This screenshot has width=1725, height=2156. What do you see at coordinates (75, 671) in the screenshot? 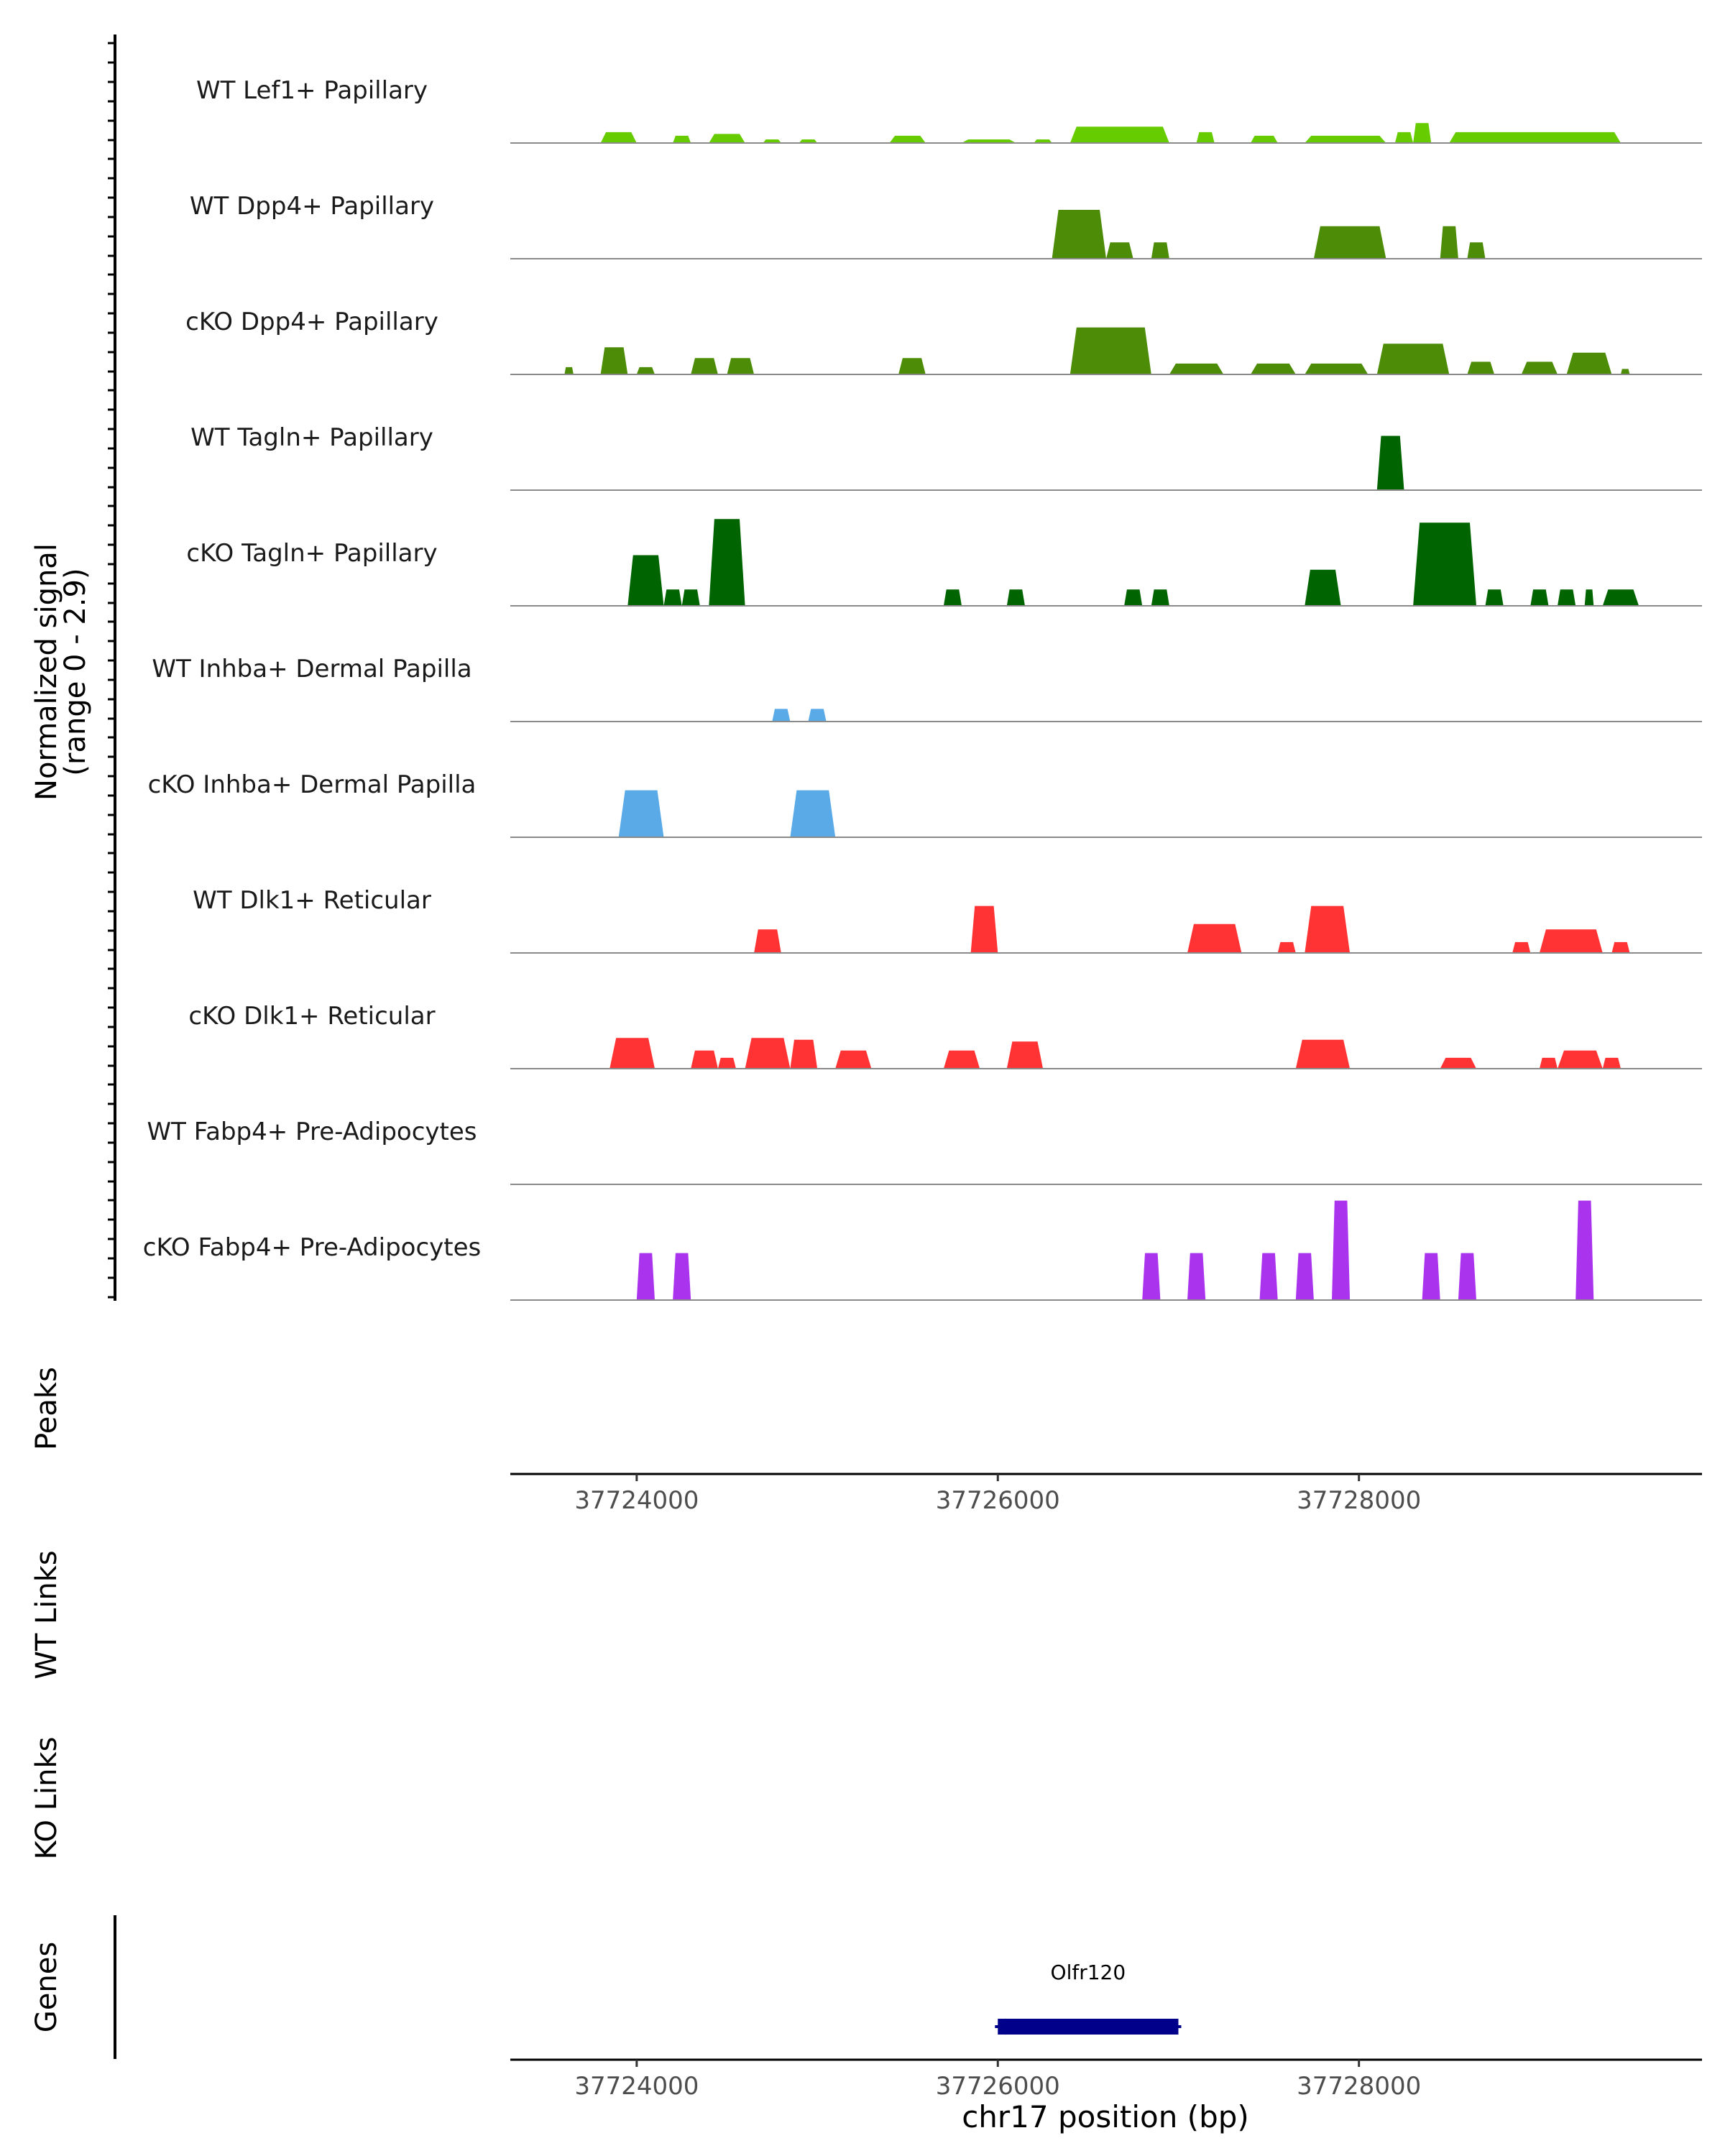
I see `y-axis-label-line2: (range 0 - 2.9)` at bounding box center [75, 671].